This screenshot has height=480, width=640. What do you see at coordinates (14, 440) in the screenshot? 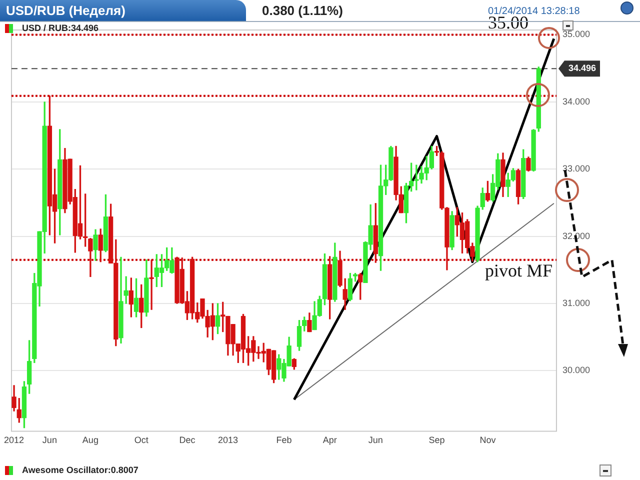
I see `x-tick-label: 2012` at bounding box center [14, 440].